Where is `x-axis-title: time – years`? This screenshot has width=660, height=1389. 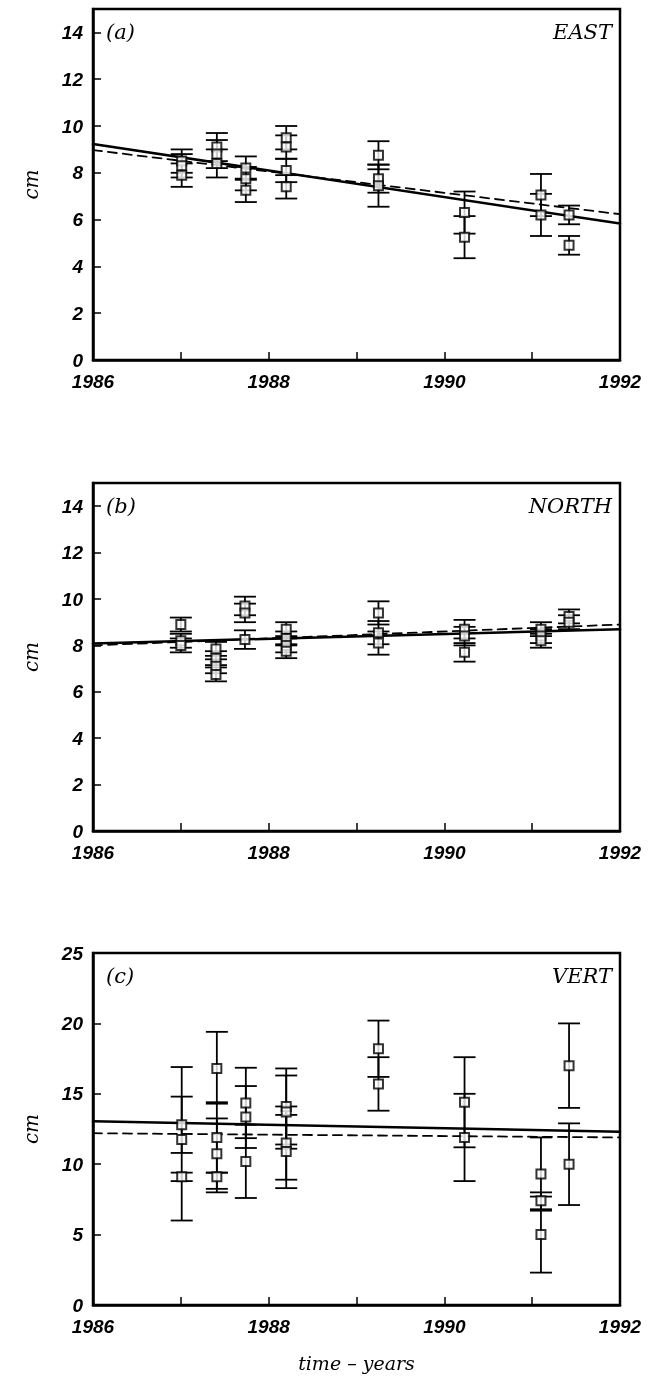
x-axis-title: time – years is located at coordinates (357, 1362).